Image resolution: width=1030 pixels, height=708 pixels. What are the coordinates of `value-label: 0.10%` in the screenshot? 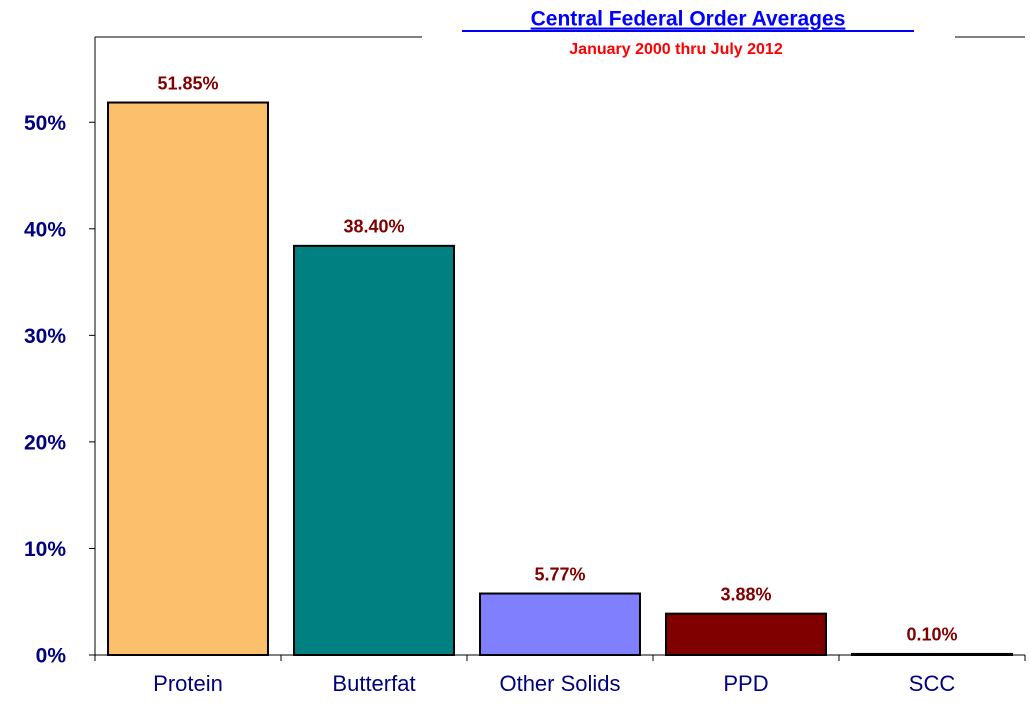 It's located at (931, 635).